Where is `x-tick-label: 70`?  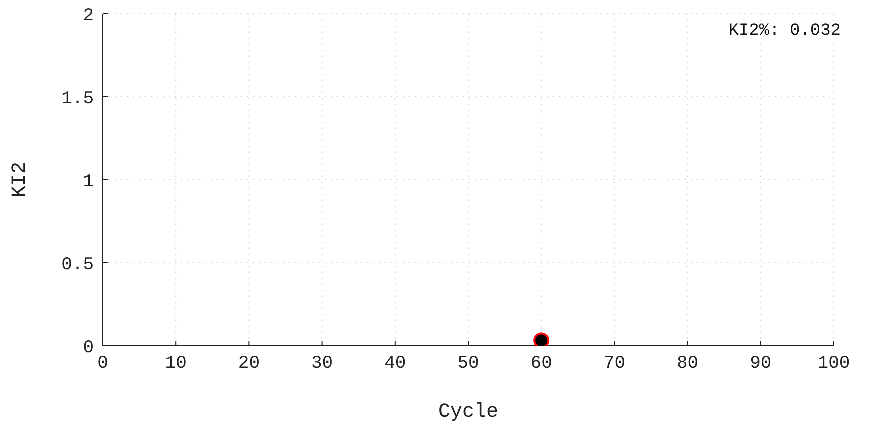 x-tick-label: 70 is located at coordinates (615, 364).